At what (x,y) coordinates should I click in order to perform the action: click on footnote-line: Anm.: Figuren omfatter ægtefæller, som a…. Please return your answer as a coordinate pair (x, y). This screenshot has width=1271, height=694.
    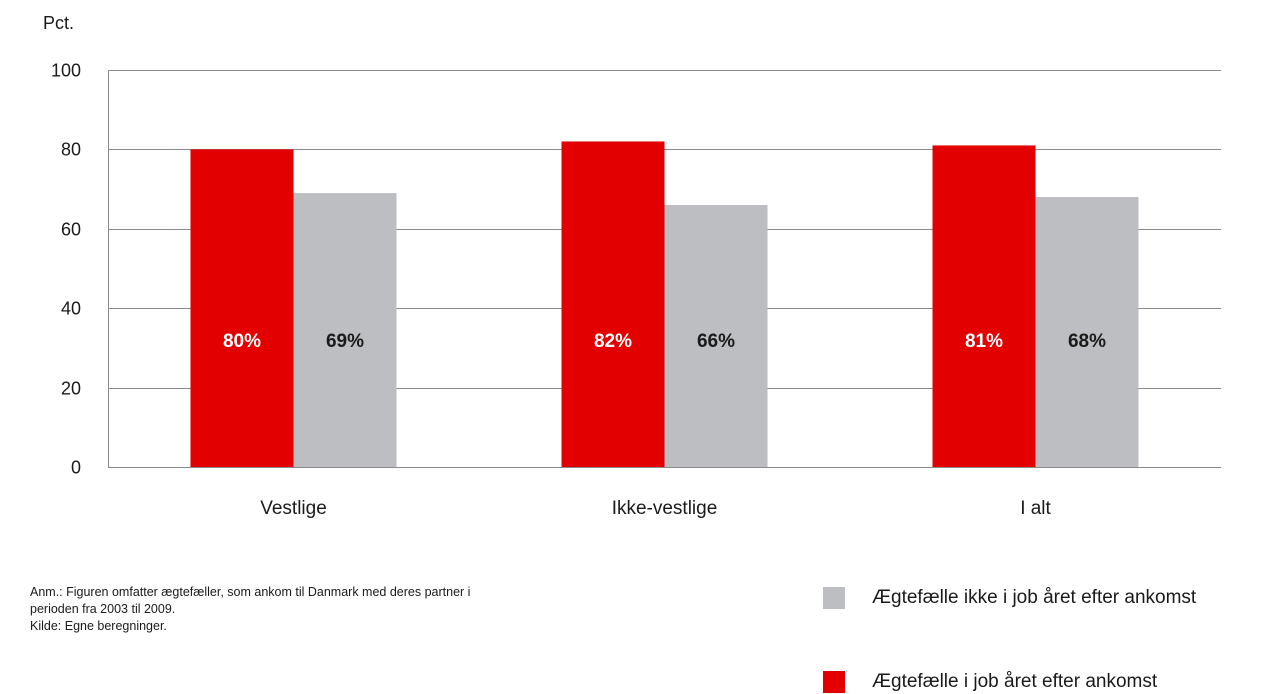
    Looking at the image, I should click on (250, 592).